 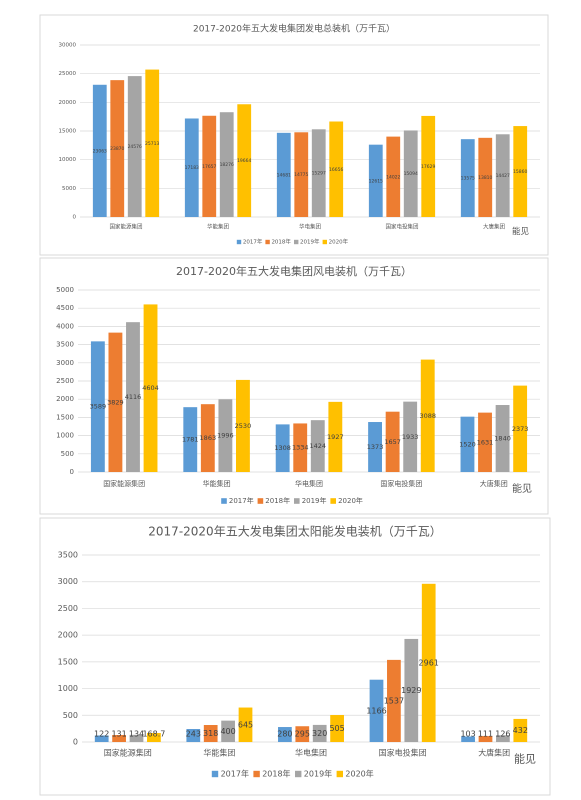 I want to click on data-label: 103, so click(x=467, y=734).